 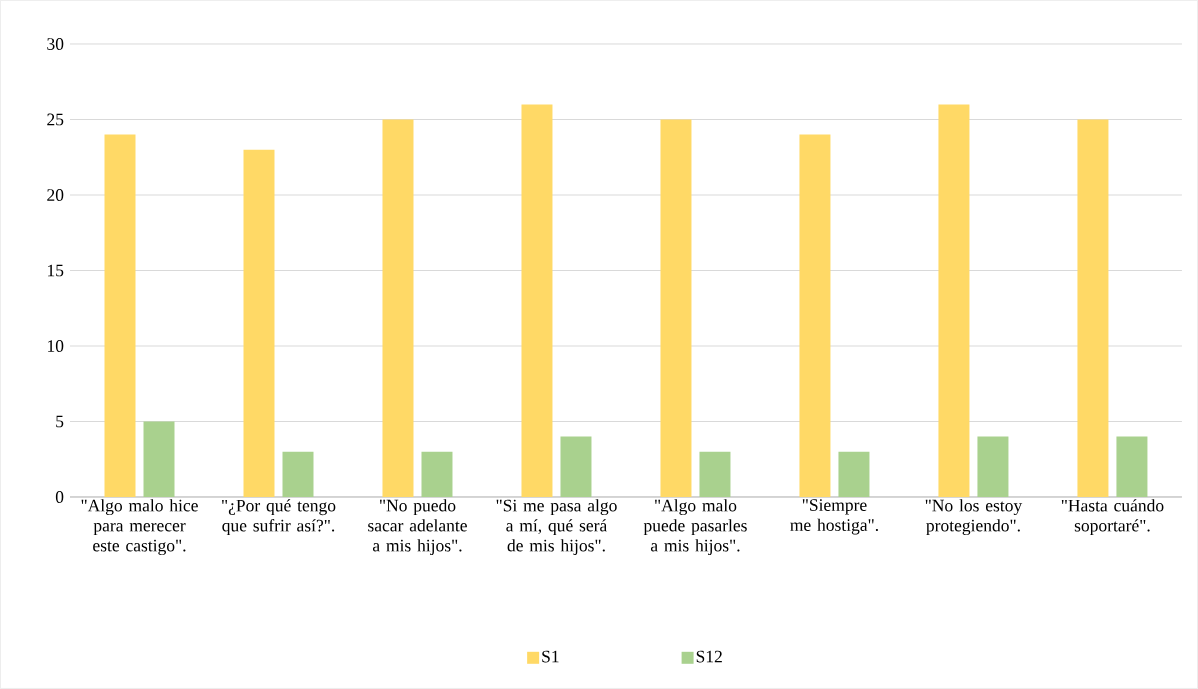 What do you see at coordinates (55, 195) in the screenshot?
I see `y-tick-label: 20` at bounding box center [55, 195].